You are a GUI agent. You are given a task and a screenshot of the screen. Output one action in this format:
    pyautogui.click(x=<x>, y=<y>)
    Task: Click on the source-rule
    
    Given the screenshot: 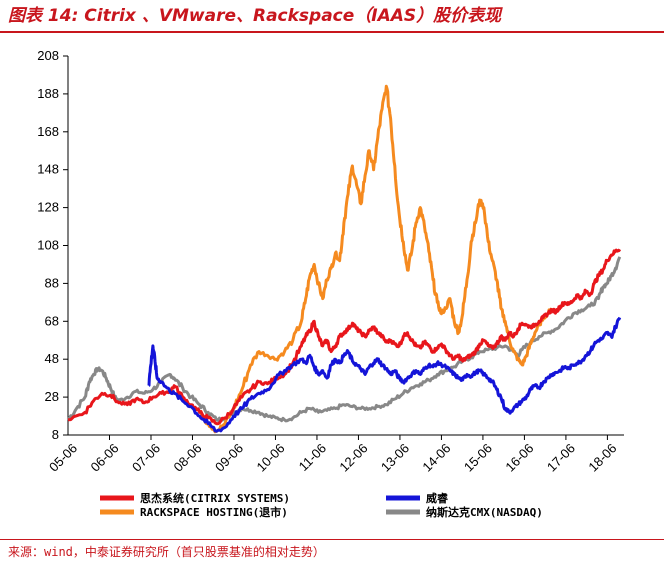 What is the action you would take?
    pyautogui.click(x=332, y=539)
    